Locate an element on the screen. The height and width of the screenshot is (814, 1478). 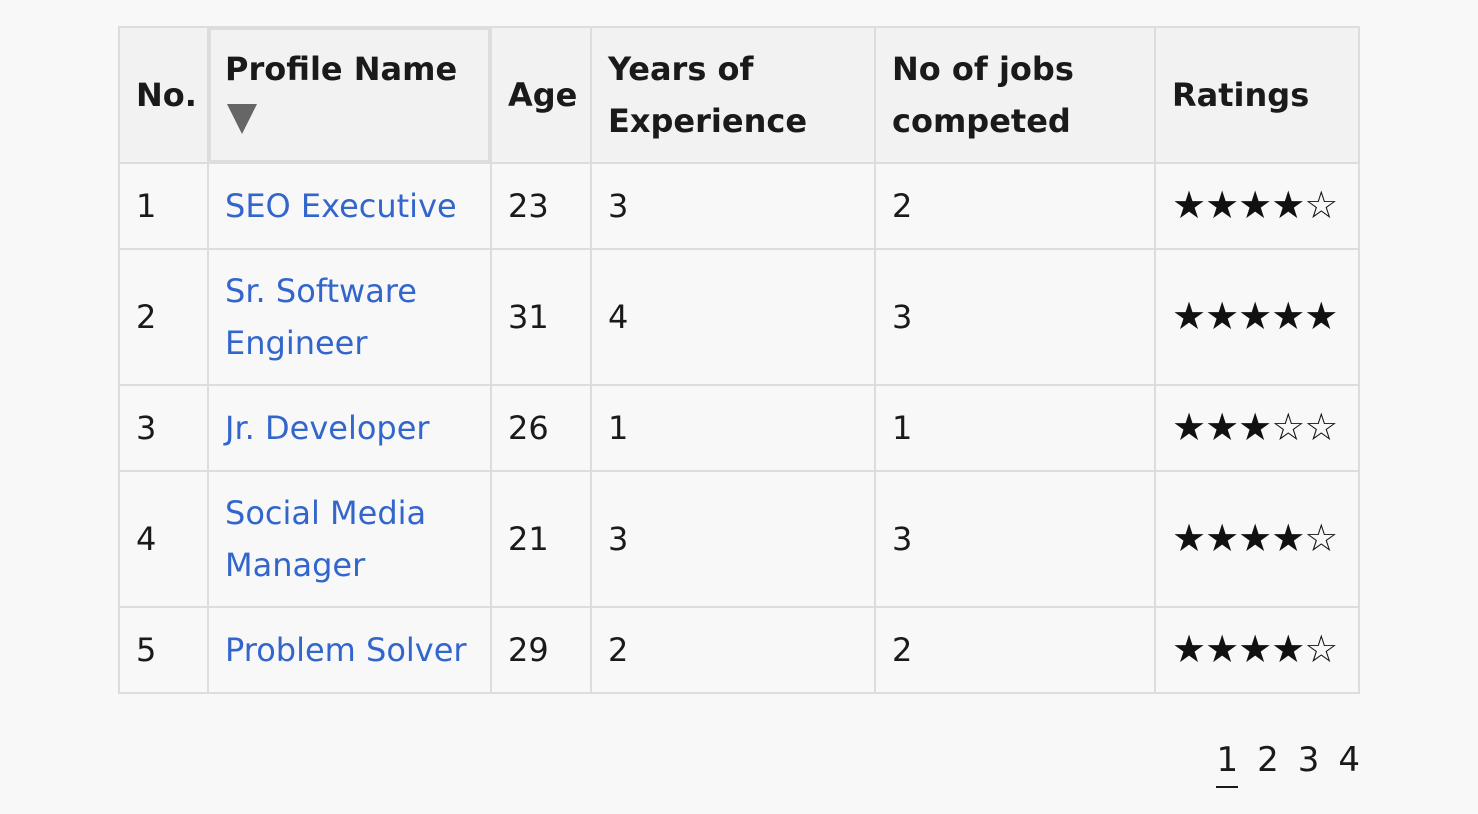
cell-age: 21 is located at coordinates (541, 539).